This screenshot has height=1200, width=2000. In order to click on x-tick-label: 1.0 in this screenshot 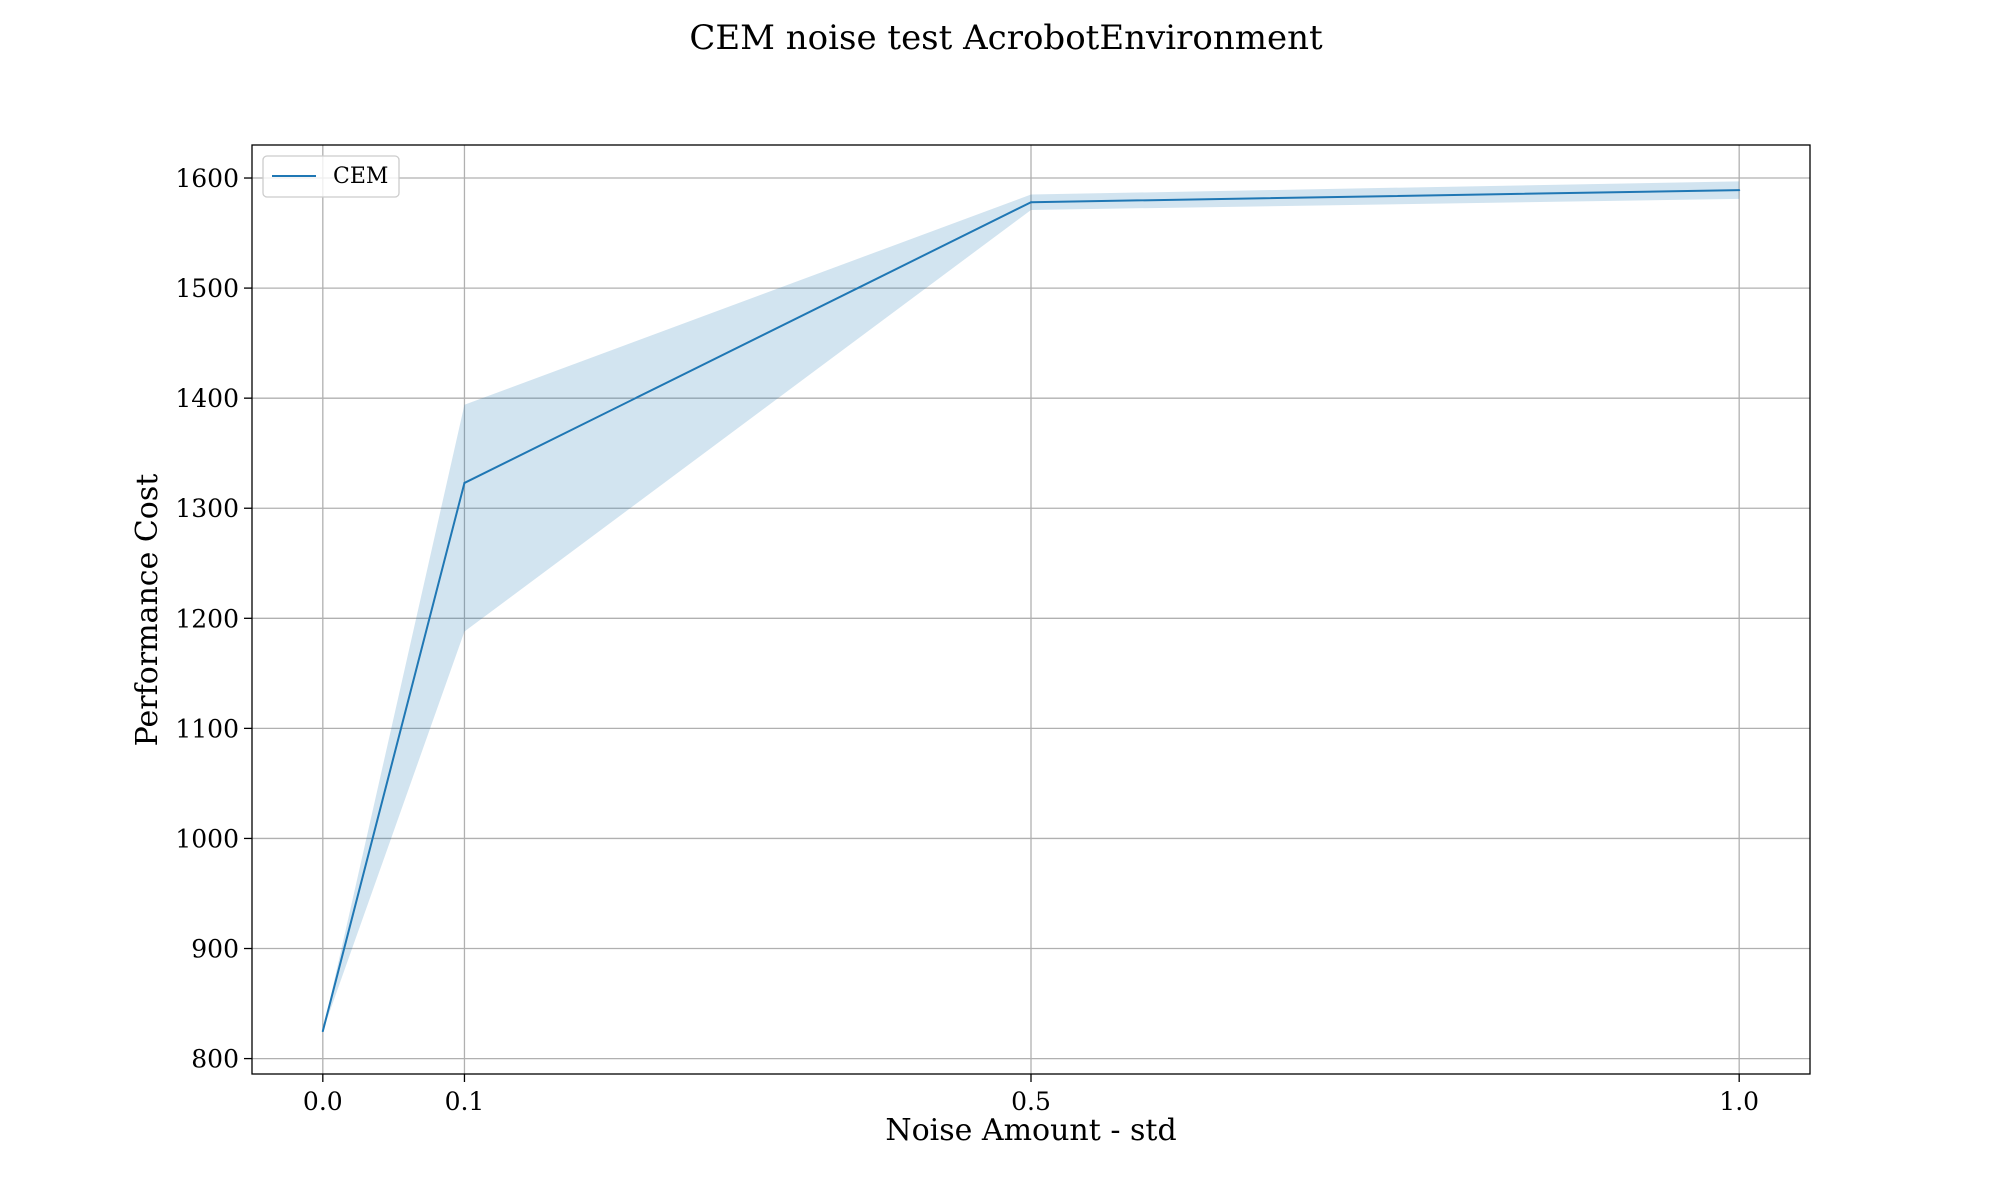, I will do `click(1739, 1101)`.